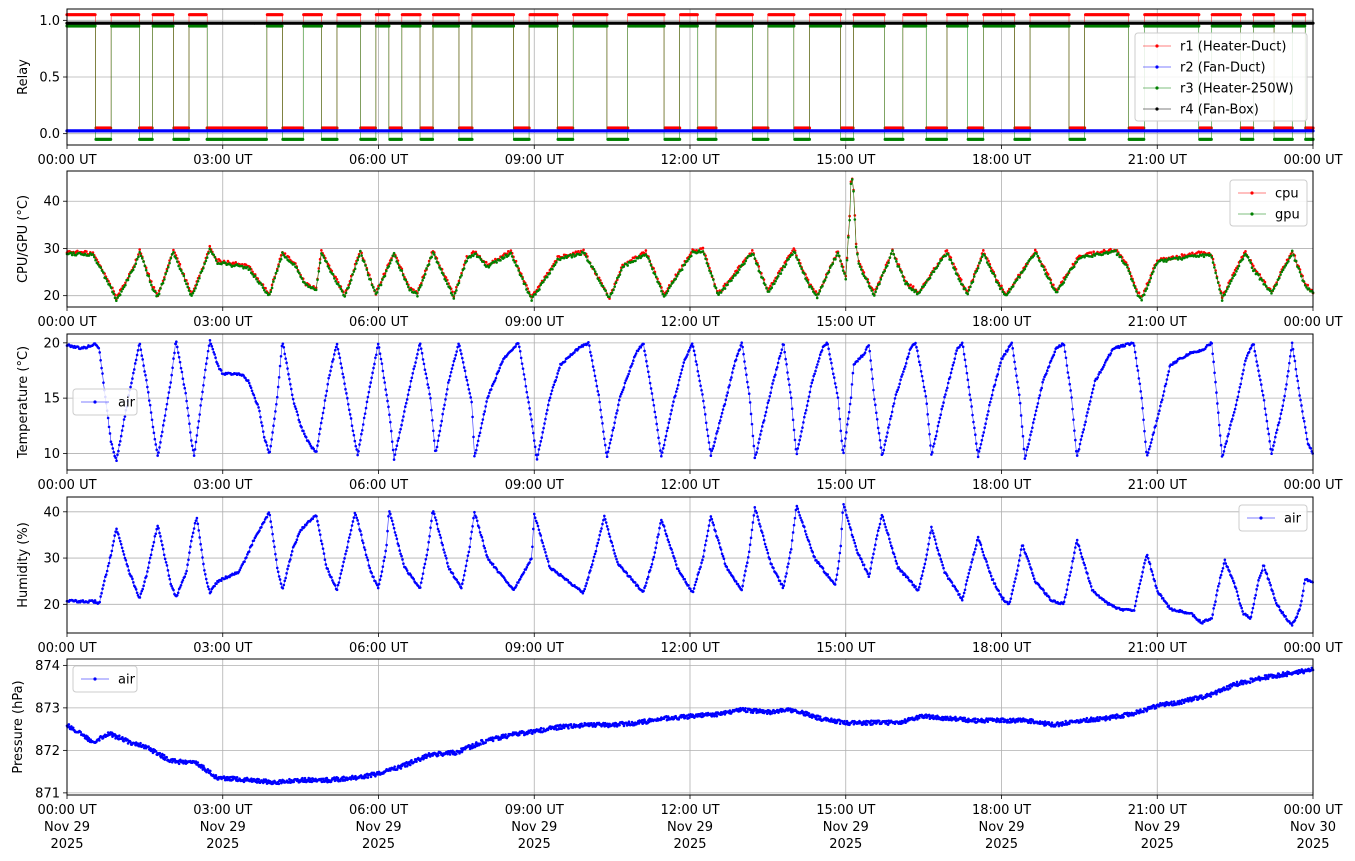 This screenshot has width=1355, height=861. What do you see at coordinates (378, 322) in the screenshot?
I see `x-tick-label: 06:00 UT` at bounding box center [378, 322].